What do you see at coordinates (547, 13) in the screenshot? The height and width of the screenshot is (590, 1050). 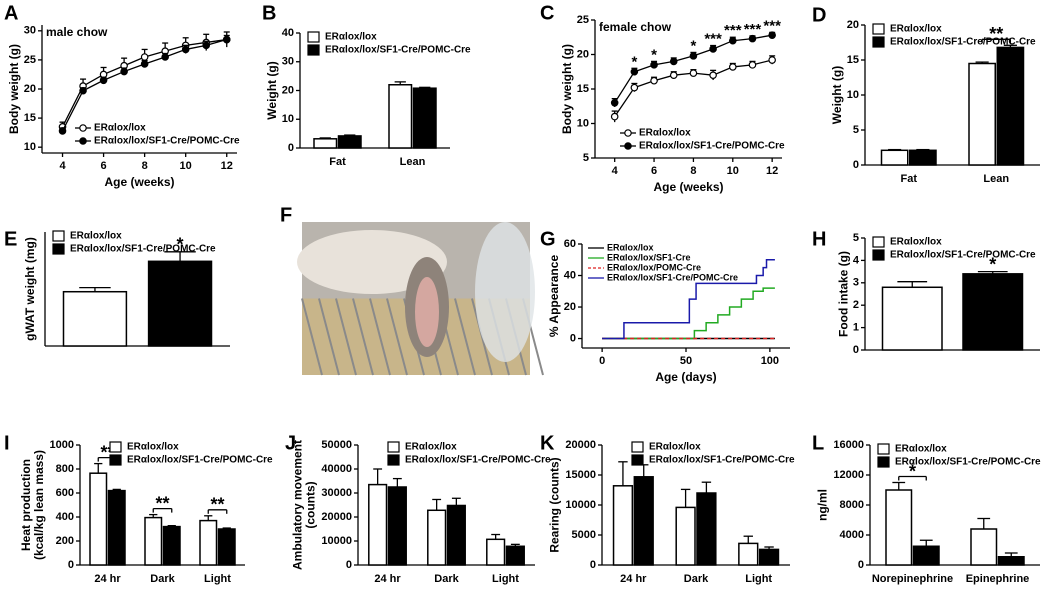 I see `panel-letter: C` at bounding box center [547, 13].